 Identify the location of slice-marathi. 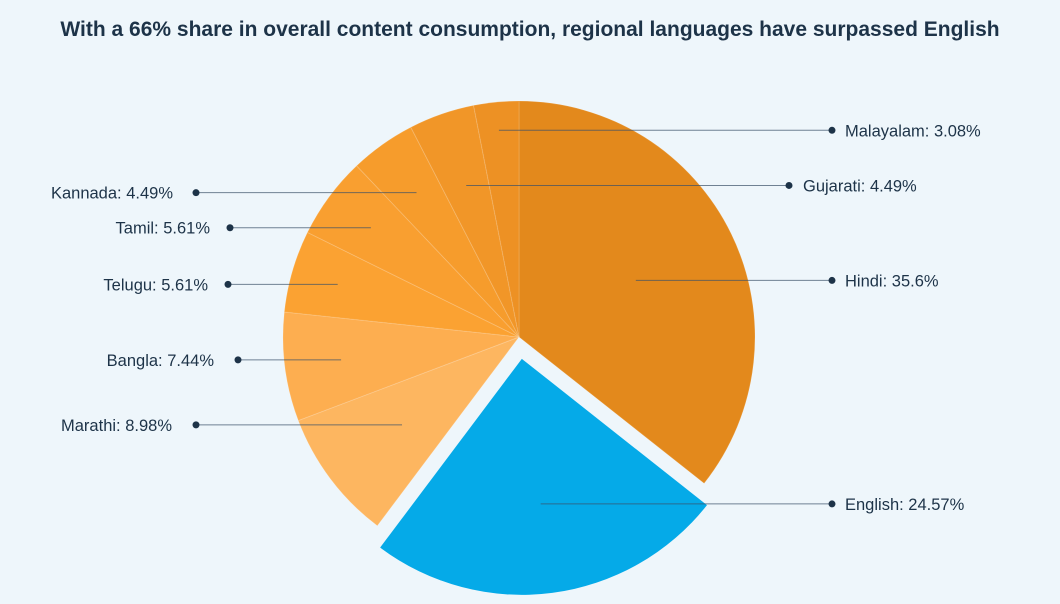
(409, 431).